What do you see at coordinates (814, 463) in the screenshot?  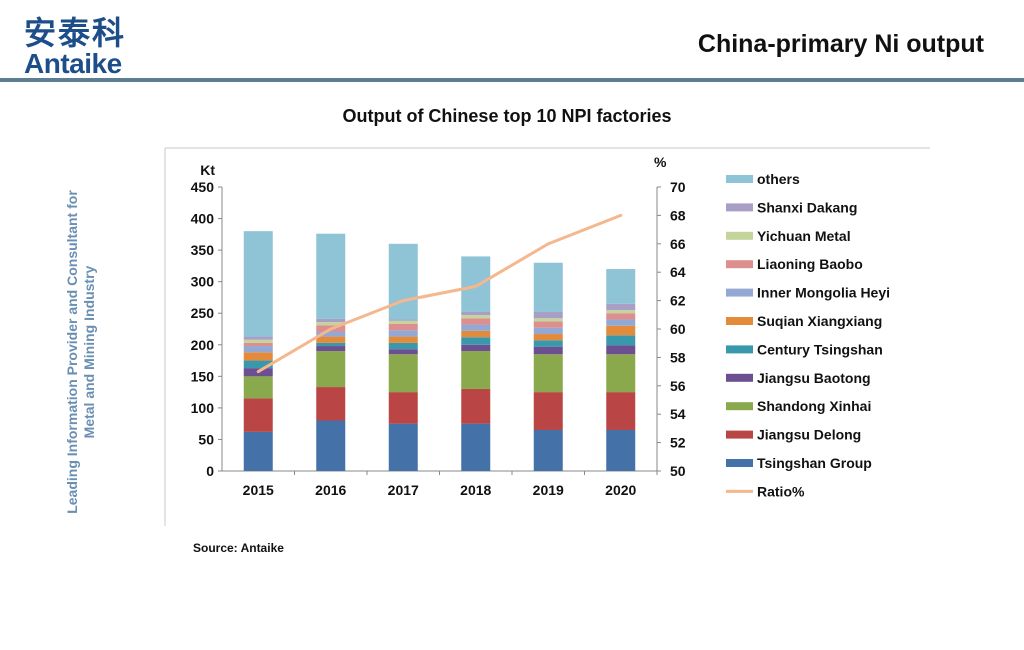 I see `legend-label: Tsingshan Group` at bounding box center [814, 463].